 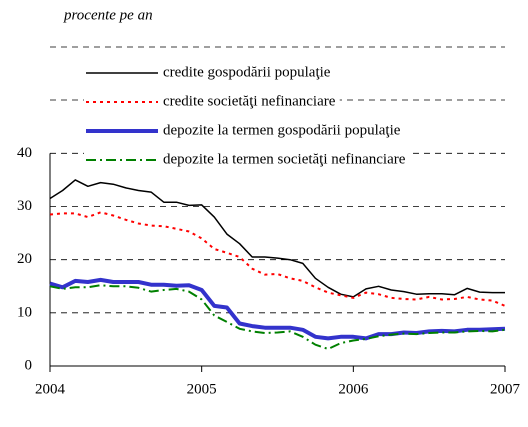 What do you see at coordinates (282, 130) in the screenshot?
I see `legend-label: depozite la termen gospodării populaţie` at bounding box center [282, 130].